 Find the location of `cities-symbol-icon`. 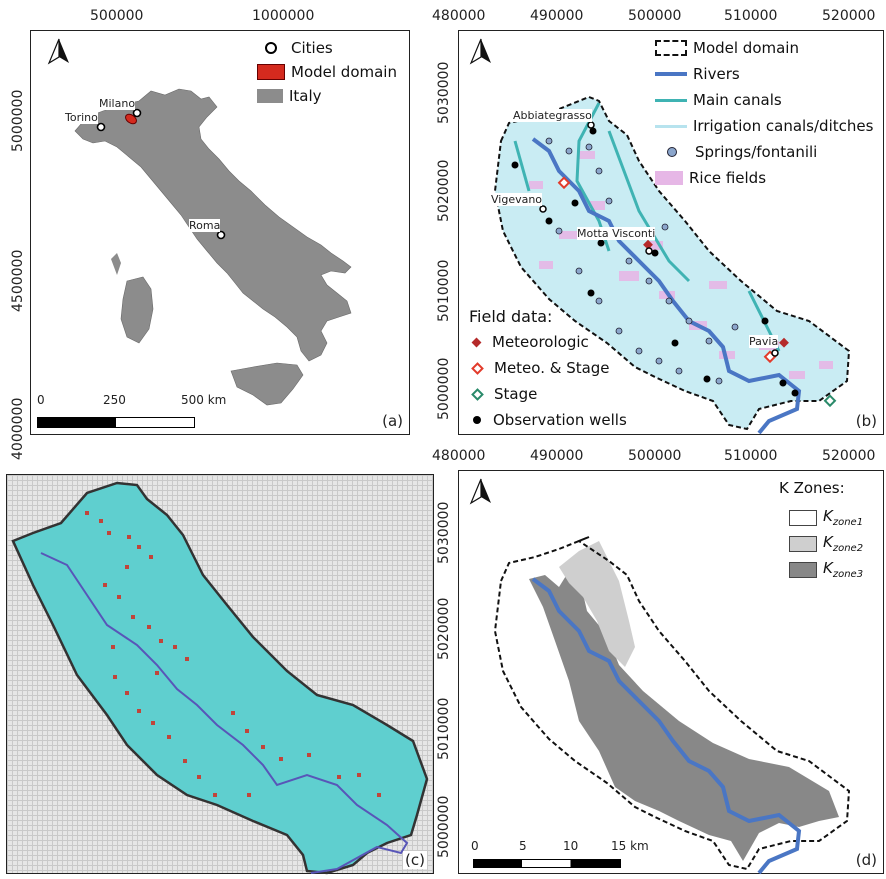

cities-symbol-icon is located at coordinates (271, 48).